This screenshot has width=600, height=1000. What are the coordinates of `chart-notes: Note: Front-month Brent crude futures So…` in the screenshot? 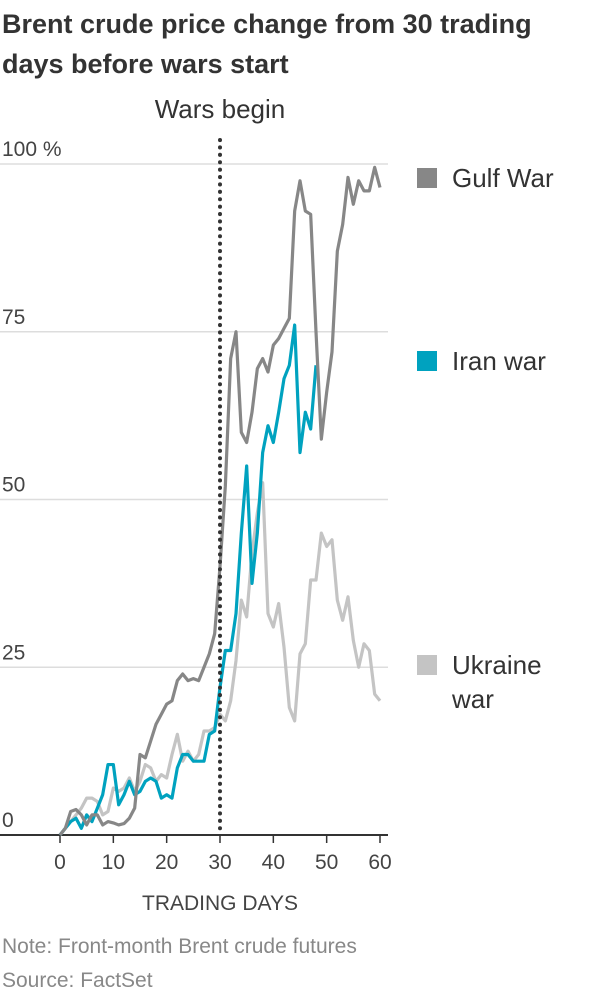 It's located at (179, 964).